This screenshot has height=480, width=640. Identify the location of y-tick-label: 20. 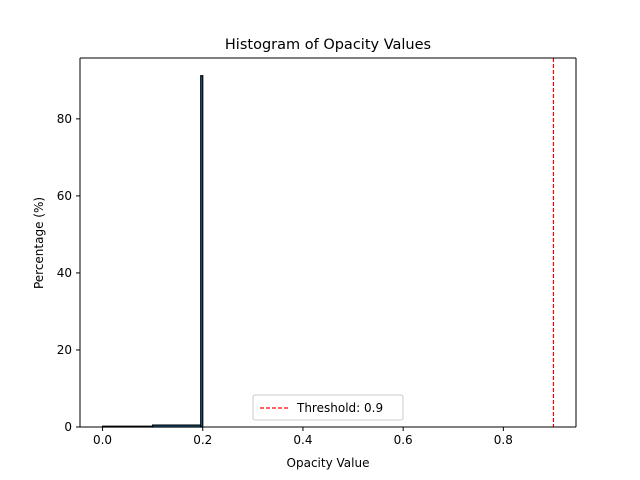
(64, 350).